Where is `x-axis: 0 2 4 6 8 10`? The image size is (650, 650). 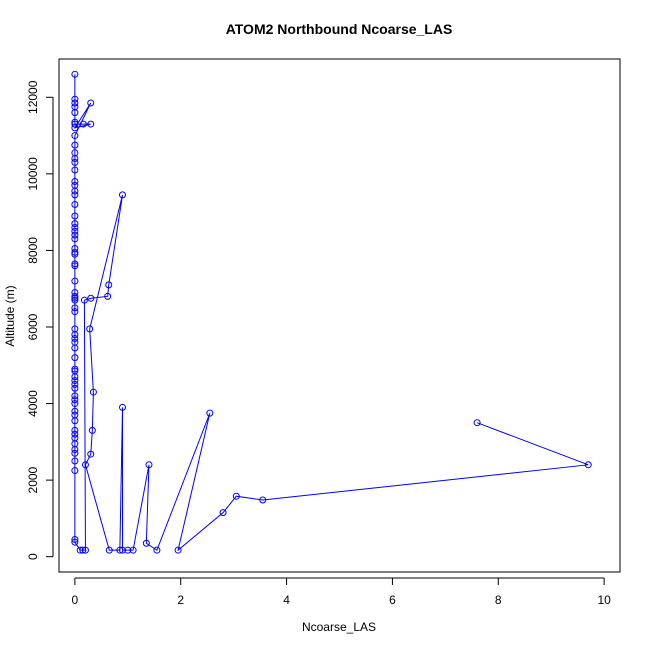 x-axis: 0 2 4 6 8 10 is located at coordinates (341, 592).